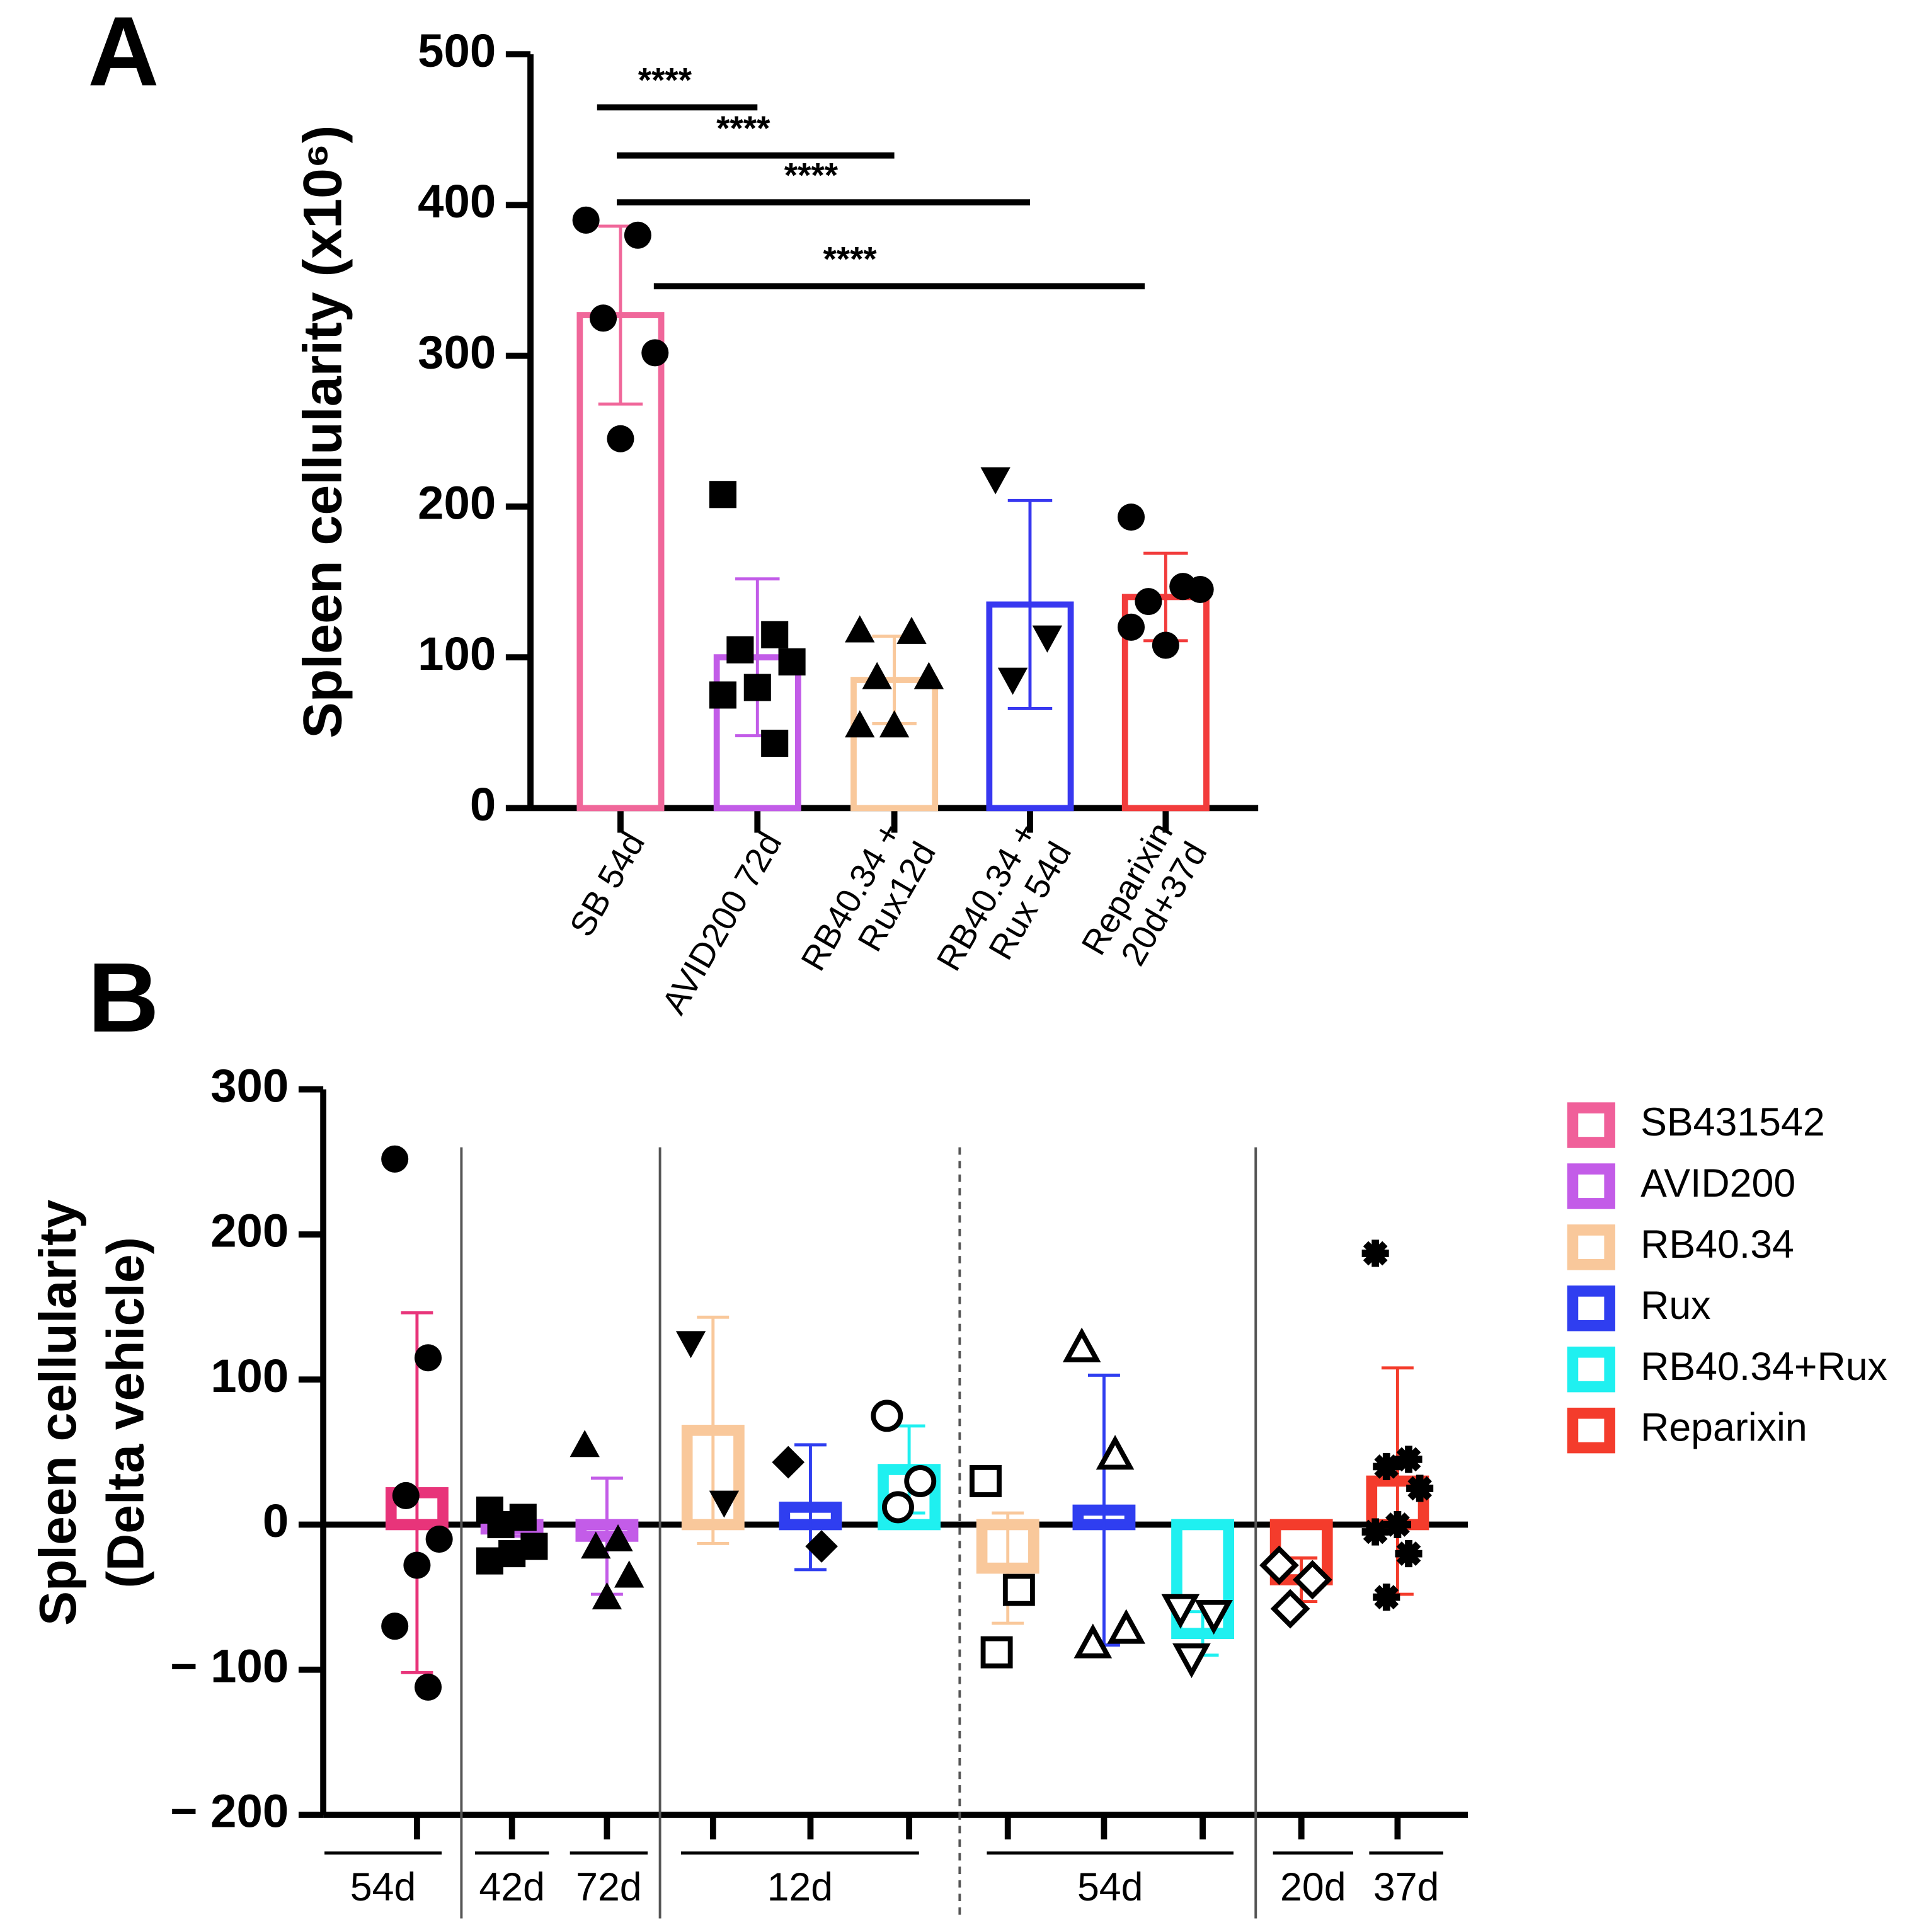 The image size is (1912, 1932). I want to click on y-axis-label: Spleen cellularity, so click(58, 1412).